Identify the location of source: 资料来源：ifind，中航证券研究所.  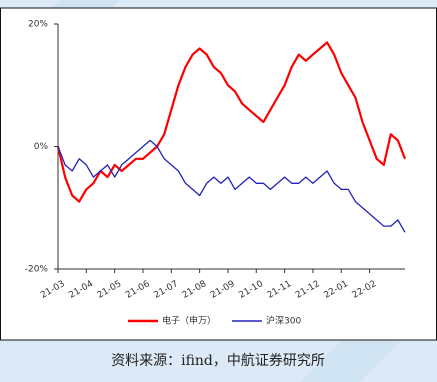
(218, 361).